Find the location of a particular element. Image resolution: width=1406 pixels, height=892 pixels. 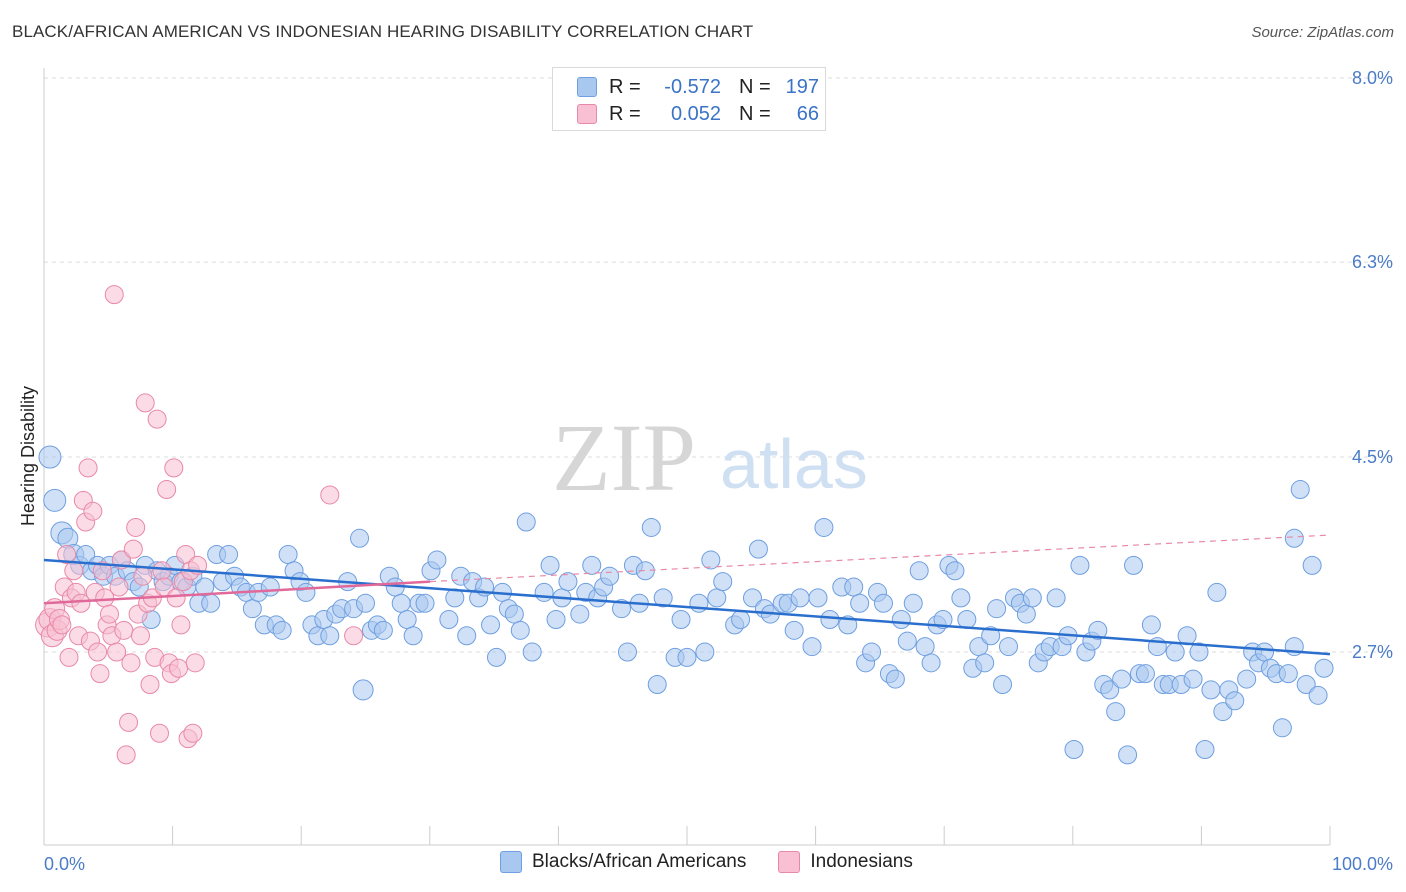

correlation-legend: R = -0.572 N = 197 R = 0.052 N = 66 is located at coordinates (689, 99).